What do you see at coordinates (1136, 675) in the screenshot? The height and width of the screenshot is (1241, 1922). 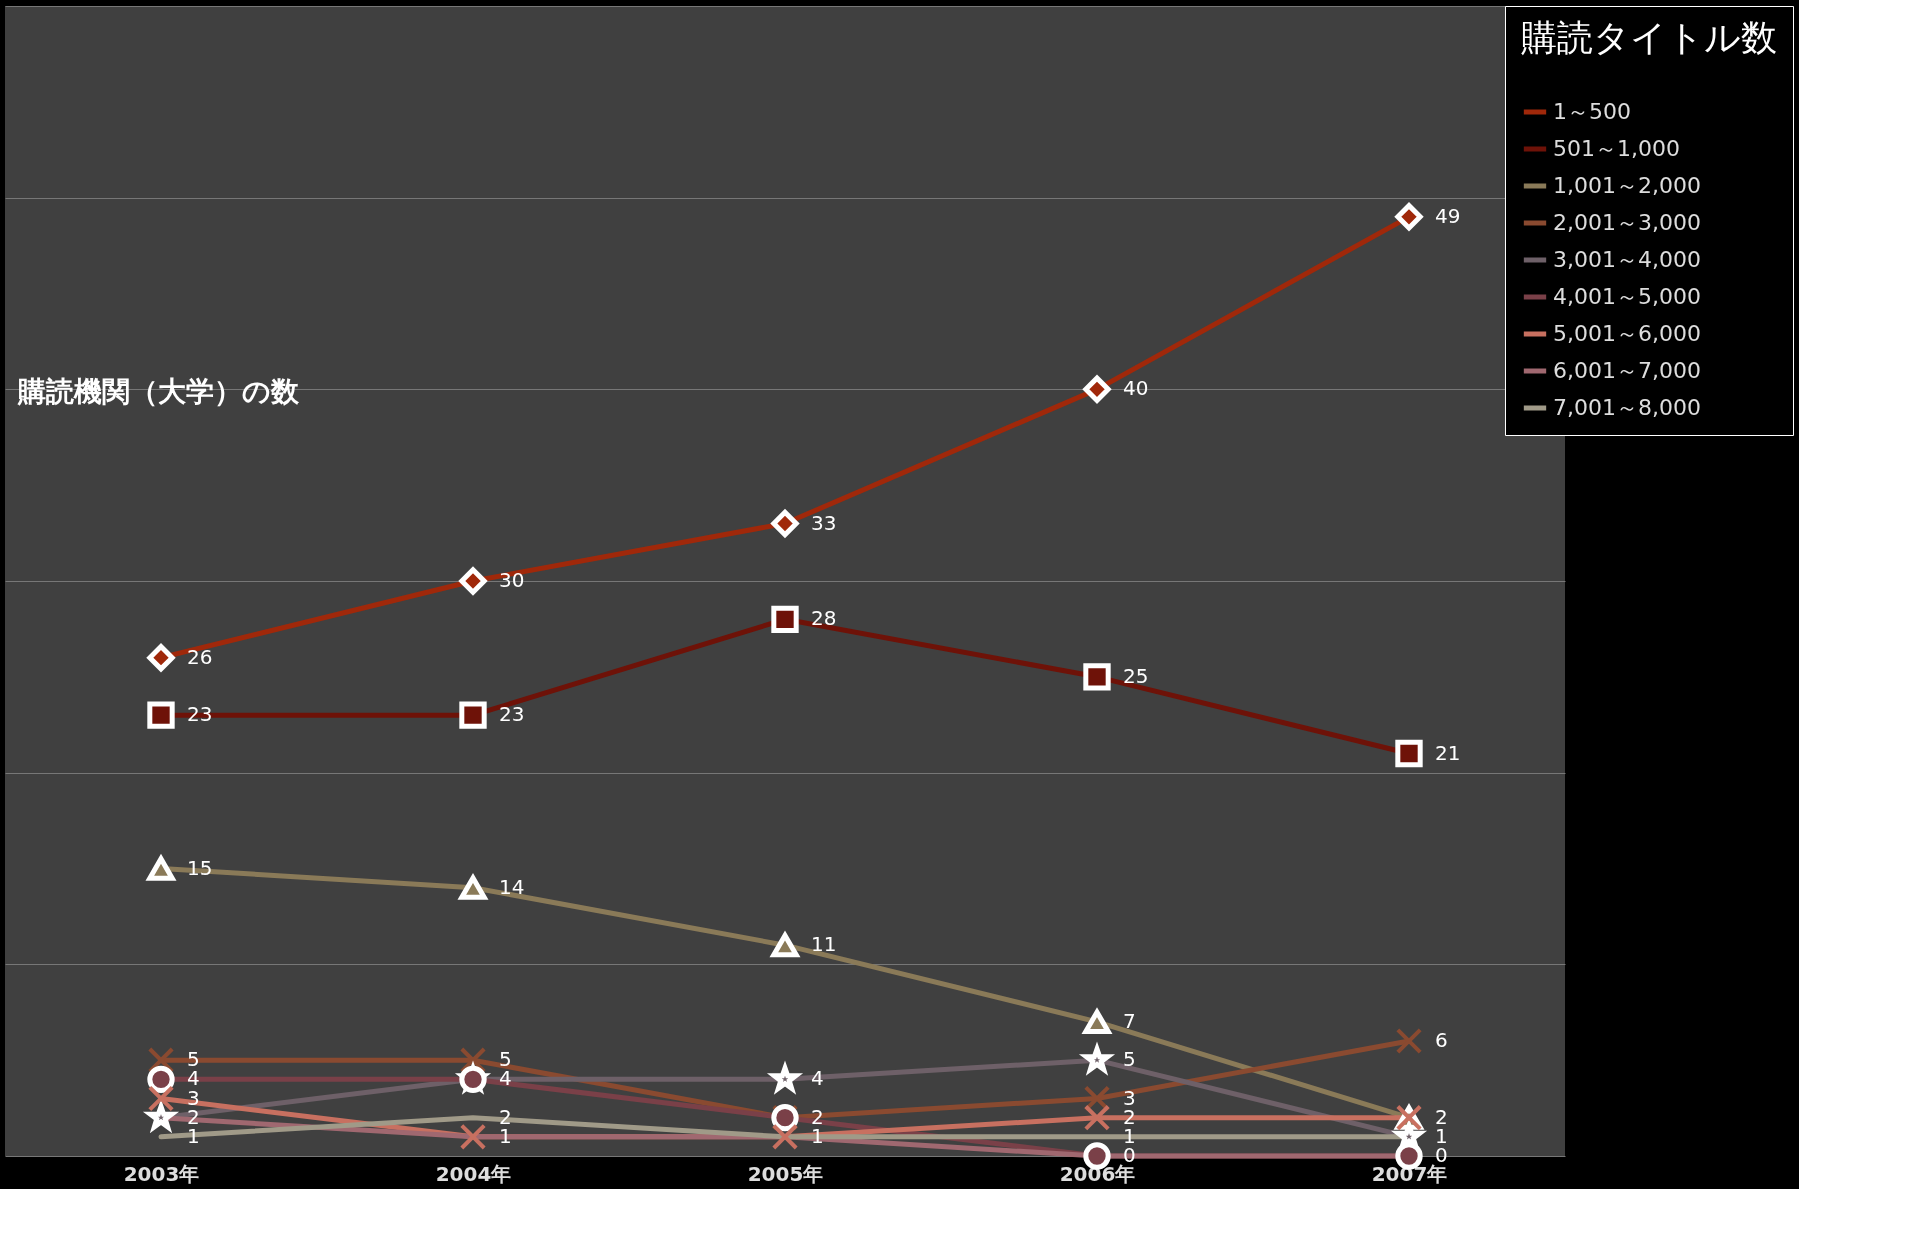 I see `data-label: 25` at bounding box center [1136, 675].